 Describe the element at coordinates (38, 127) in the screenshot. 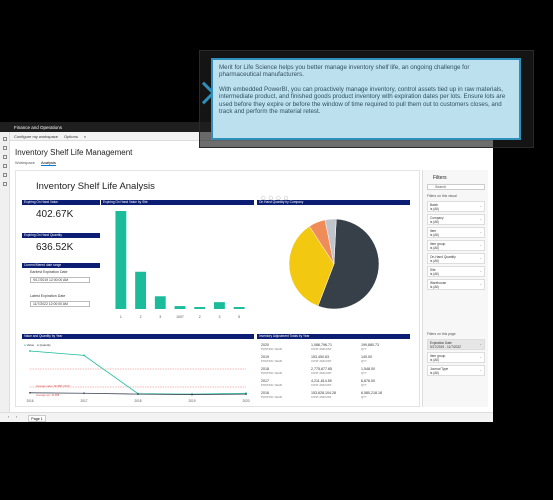

I see `app-title: Finance and Operations` at that location.